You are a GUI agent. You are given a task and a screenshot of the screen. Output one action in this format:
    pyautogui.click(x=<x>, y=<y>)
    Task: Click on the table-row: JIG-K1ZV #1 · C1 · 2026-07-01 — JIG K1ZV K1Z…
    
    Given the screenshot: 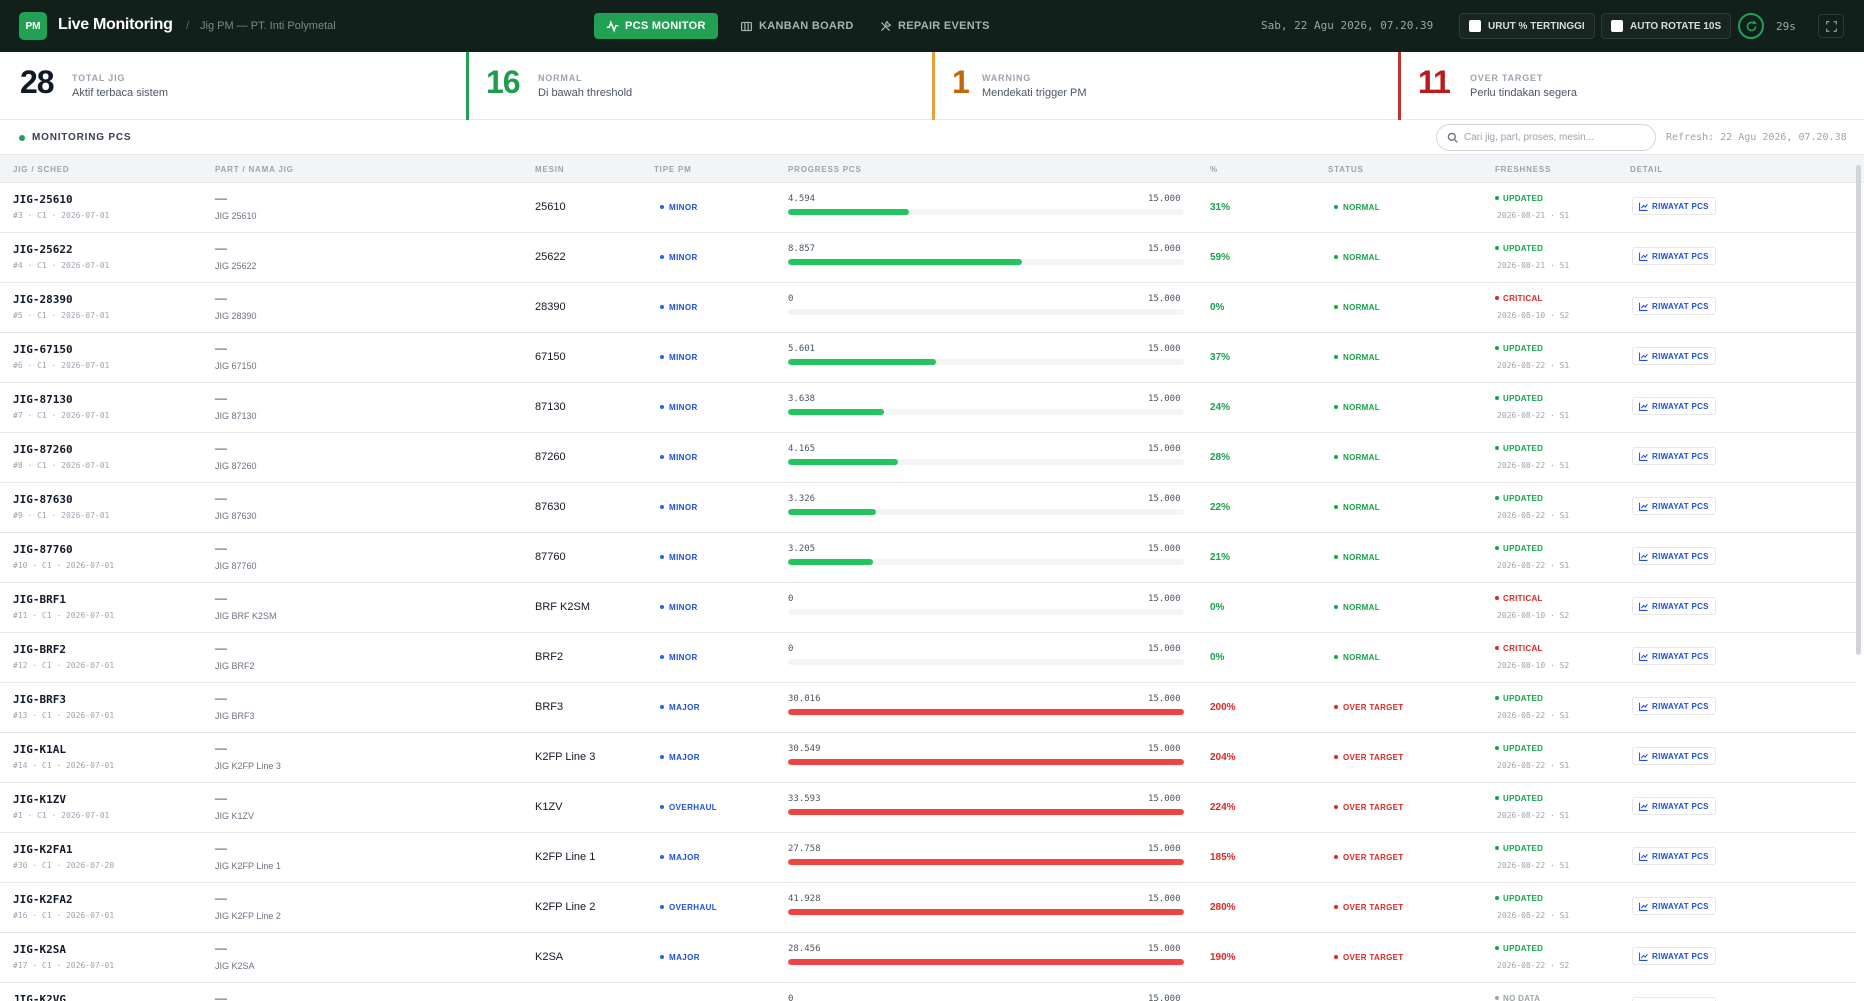 What is the action you would take?
    pyautogui.click(x=928, y=808)
    